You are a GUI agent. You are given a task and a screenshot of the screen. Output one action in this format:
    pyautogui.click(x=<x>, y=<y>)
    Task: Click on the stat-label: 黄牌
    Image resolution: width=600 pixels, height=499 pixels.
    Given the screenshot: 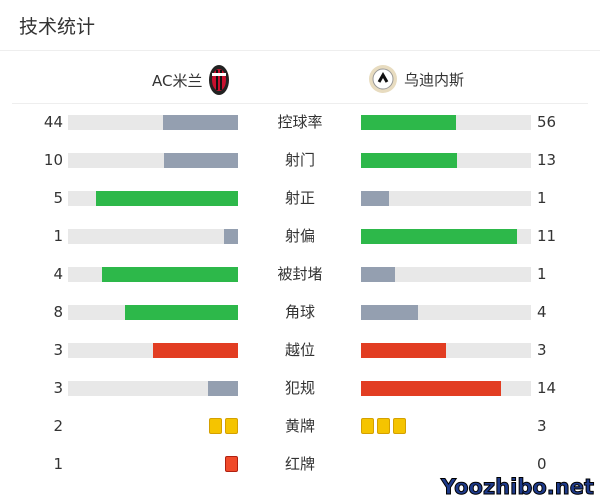 What is the action you would take?
    pyautogui.click(x=299, y=426)
    